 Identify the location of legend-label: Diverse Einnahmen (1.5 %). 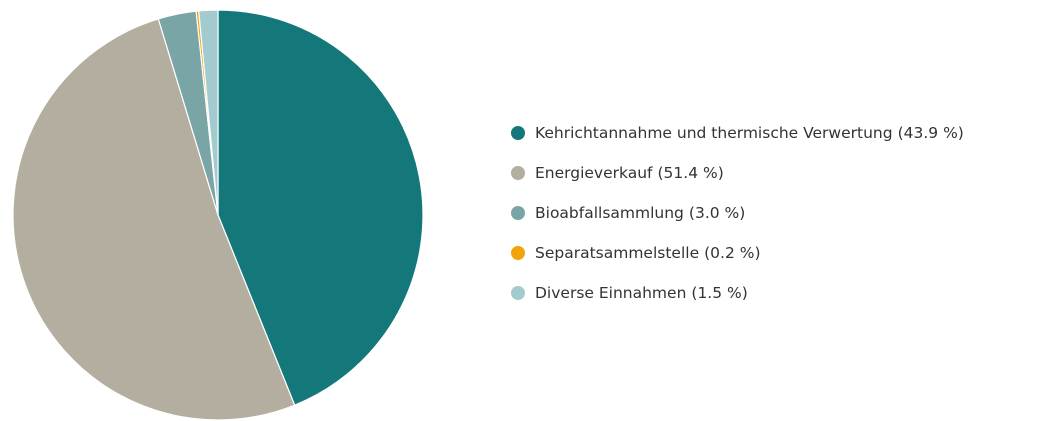
(641, 293).